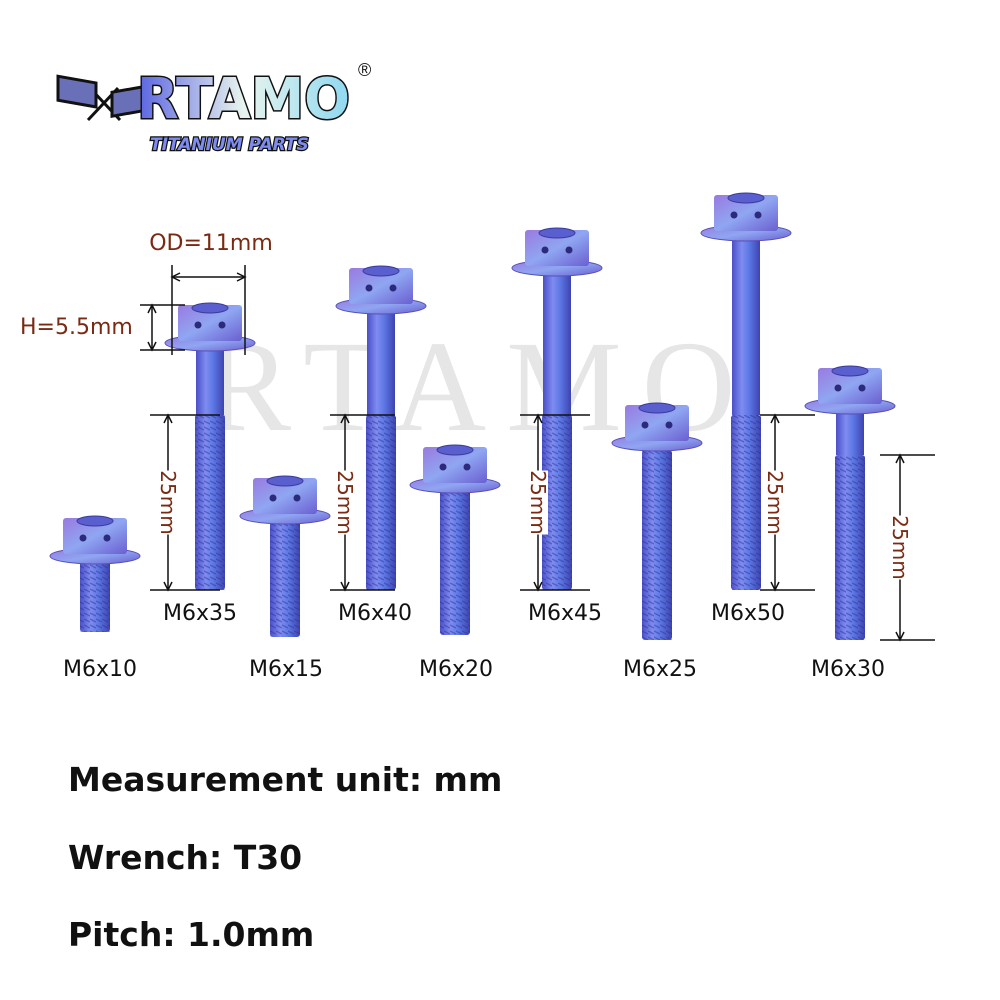 The image size is (1000, 1000). What do you see at coordinates (229, 145) in the screenshot?
I see `logo-tagline: TITANIUM PARTS` at bounding box center [229, 145].